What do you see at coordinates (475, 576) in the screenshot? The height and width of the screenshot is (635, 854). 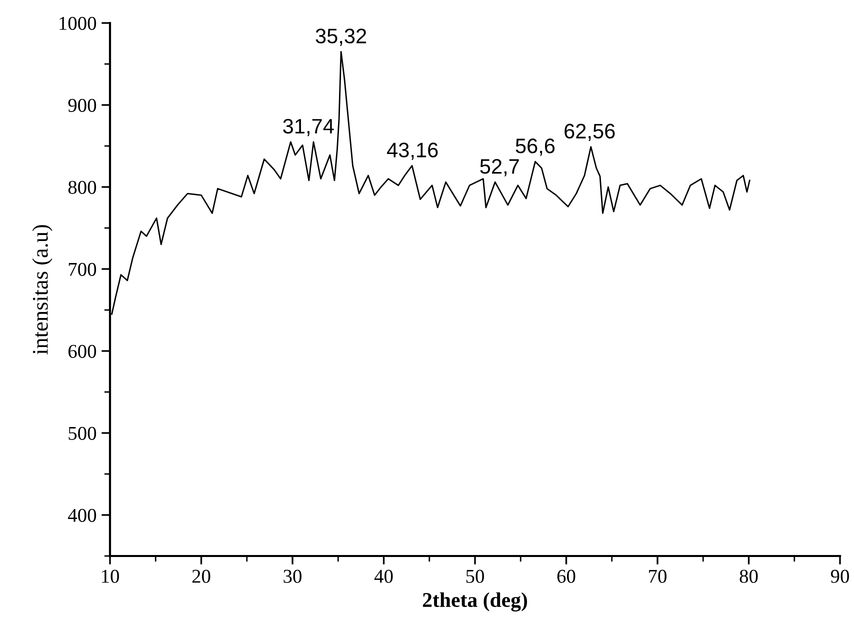 I see `x-tick-label: 50` at bounding box center [475, 576].